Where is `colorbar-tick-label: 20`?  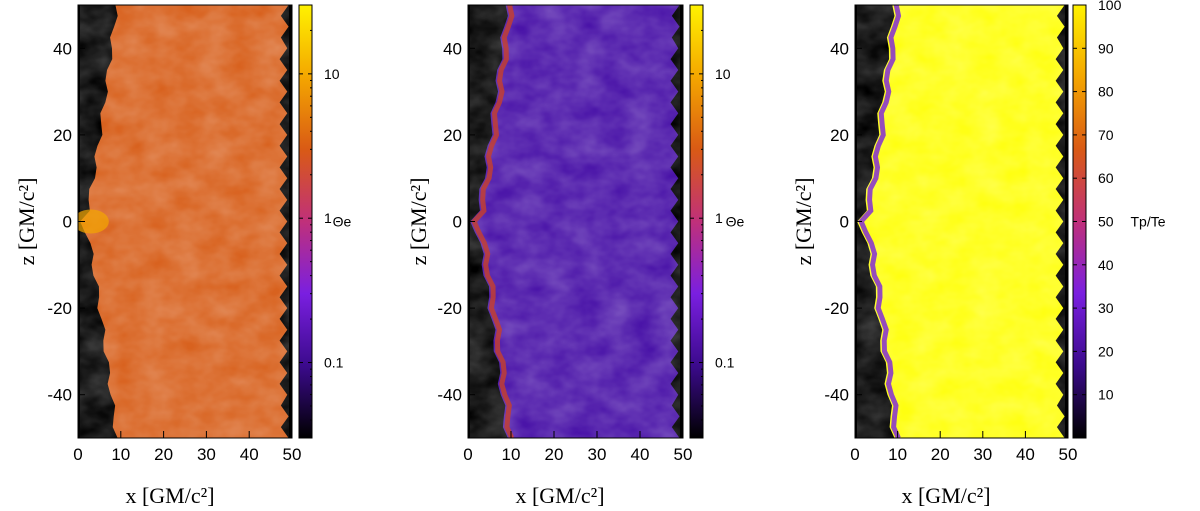 colorbar-tick-label: 20 is located at coordinates (1106, 351).